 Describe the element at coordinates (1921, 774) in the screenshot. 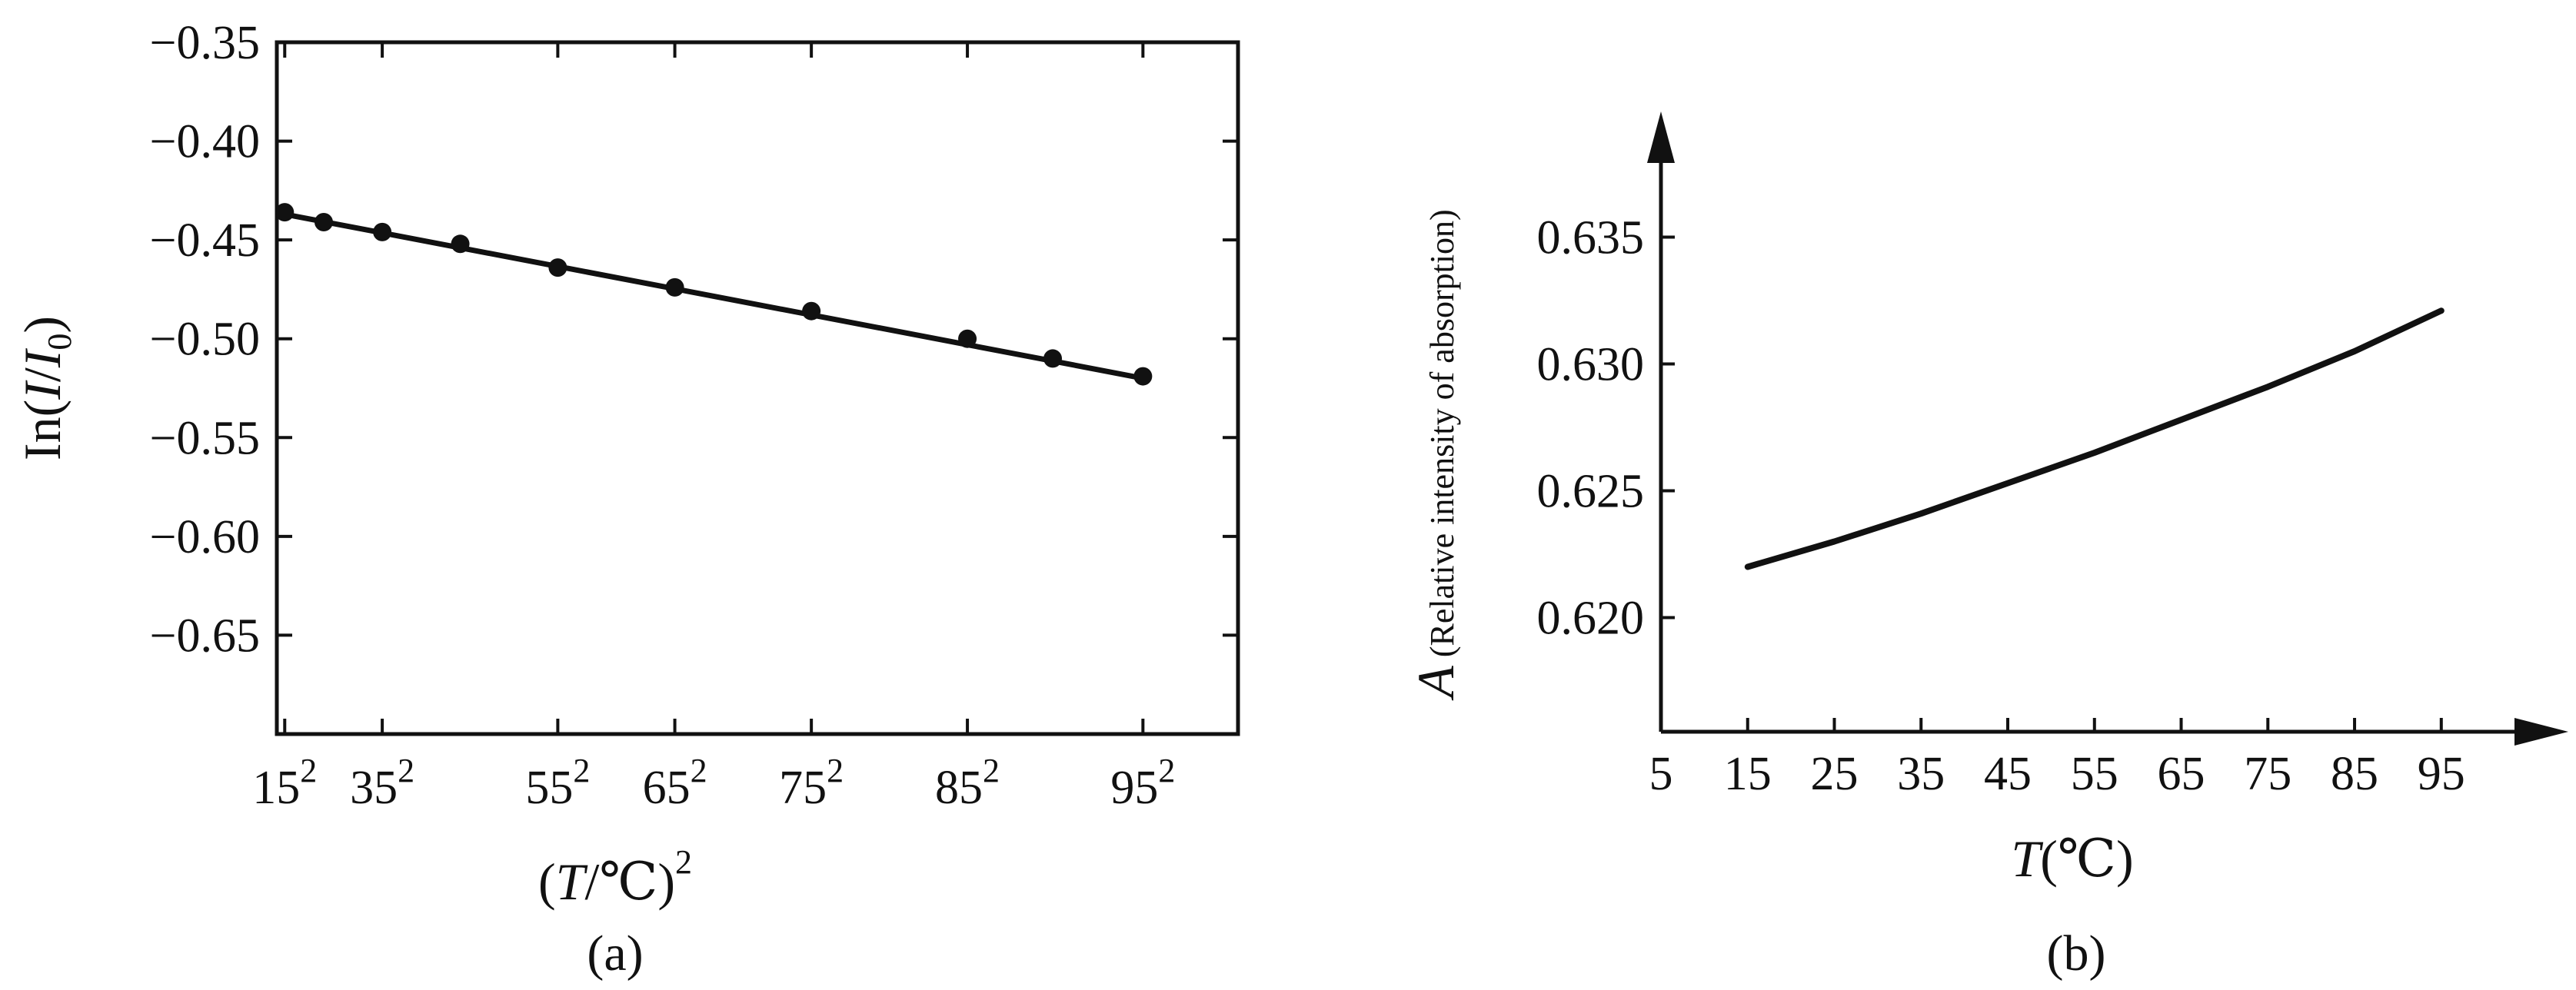

I see `x-tick-label-b: 35` at that location.